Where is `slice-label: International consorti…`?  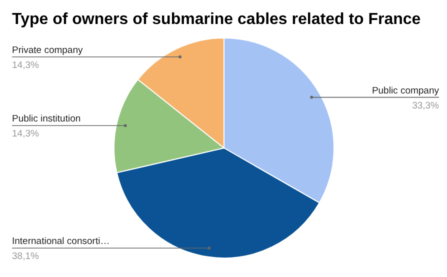
slice-label: International consorti… is located at coordinates (61, 242).